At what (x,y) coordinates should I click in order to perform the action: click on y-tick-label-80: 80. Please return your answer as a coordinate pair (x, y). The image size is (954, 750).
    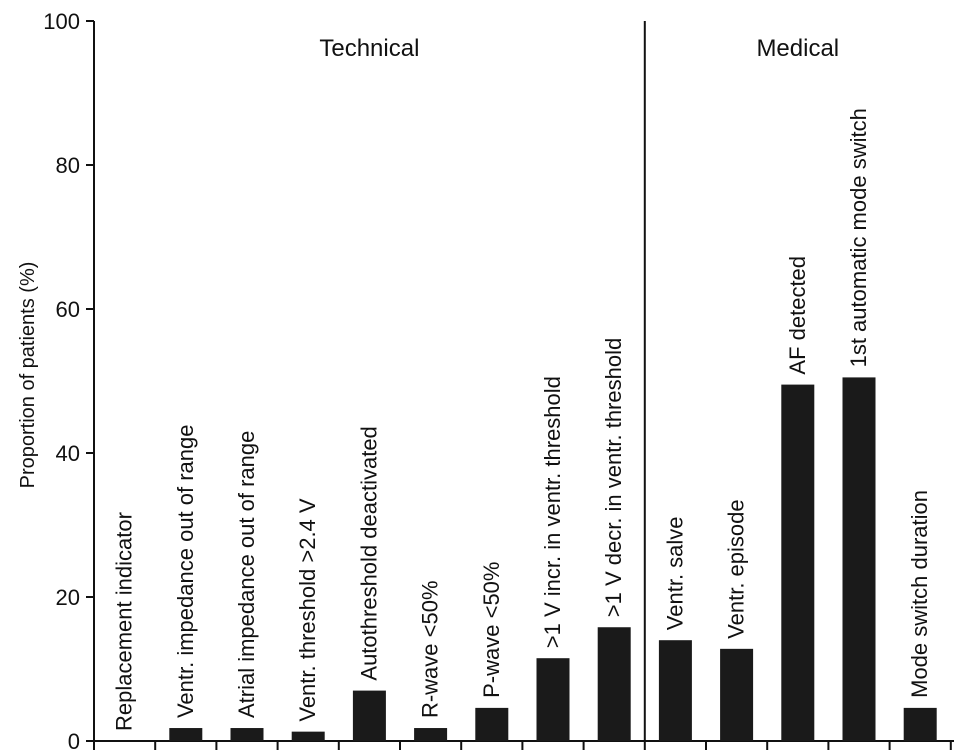
    Looking at the image, I should click on (68, 165).